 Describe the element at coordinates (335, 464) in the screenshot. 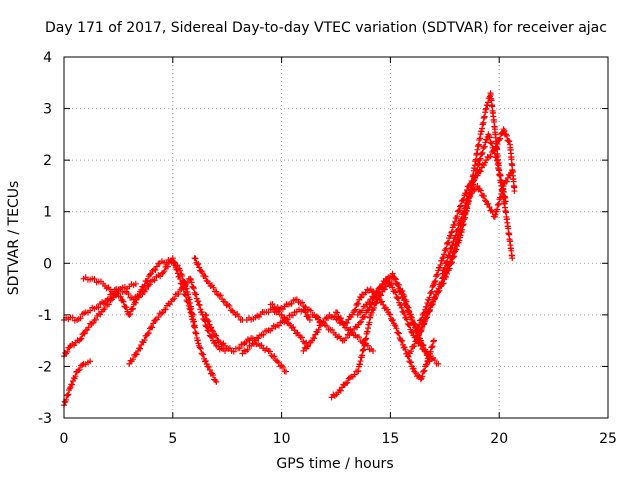

I see `x-axis-label: GPS time / hours` at that location.